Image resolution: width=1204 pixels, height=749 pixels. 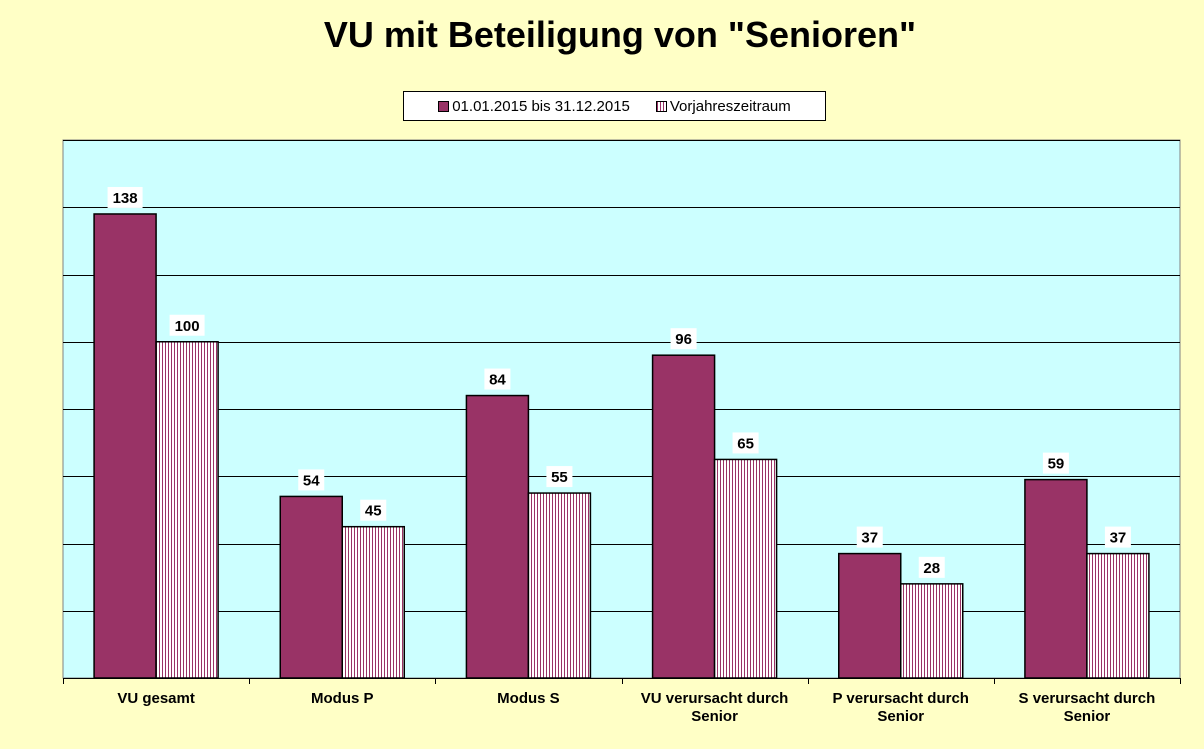 I want to click on data-label: 28, so click(x=931, y=568).